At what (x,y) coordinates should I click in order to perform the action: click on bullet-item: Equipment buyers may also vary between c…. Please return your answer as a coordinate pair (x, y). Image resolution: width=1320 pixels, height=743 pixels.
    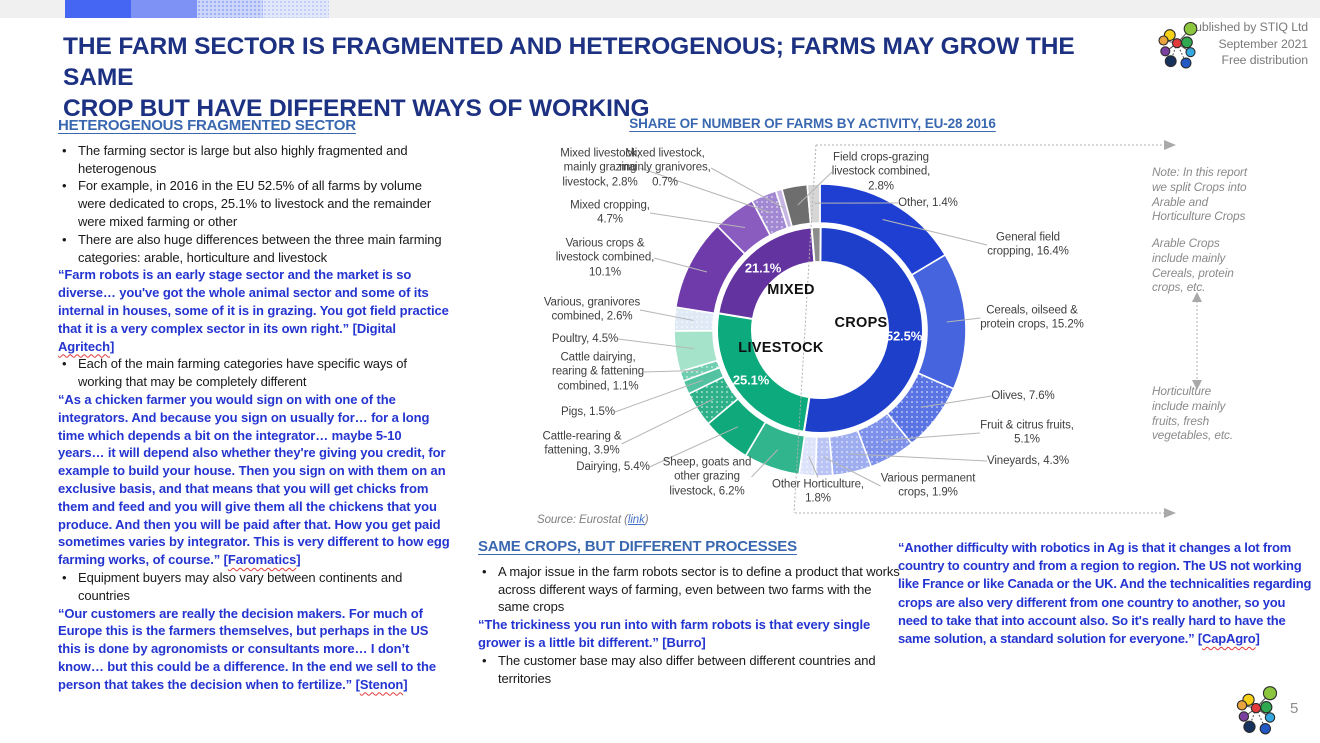
    Looking at the image, I should click on (254, 587).